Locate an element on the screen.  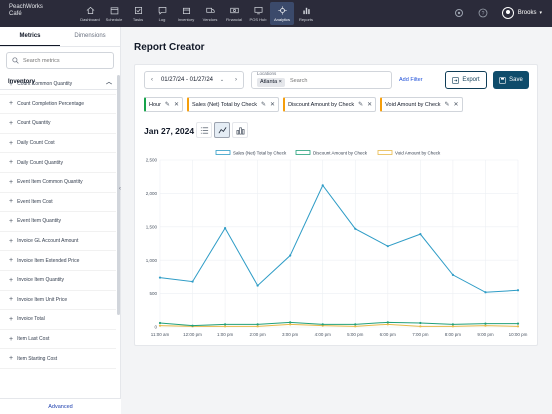
search-input is located at coordinates (68, 60).